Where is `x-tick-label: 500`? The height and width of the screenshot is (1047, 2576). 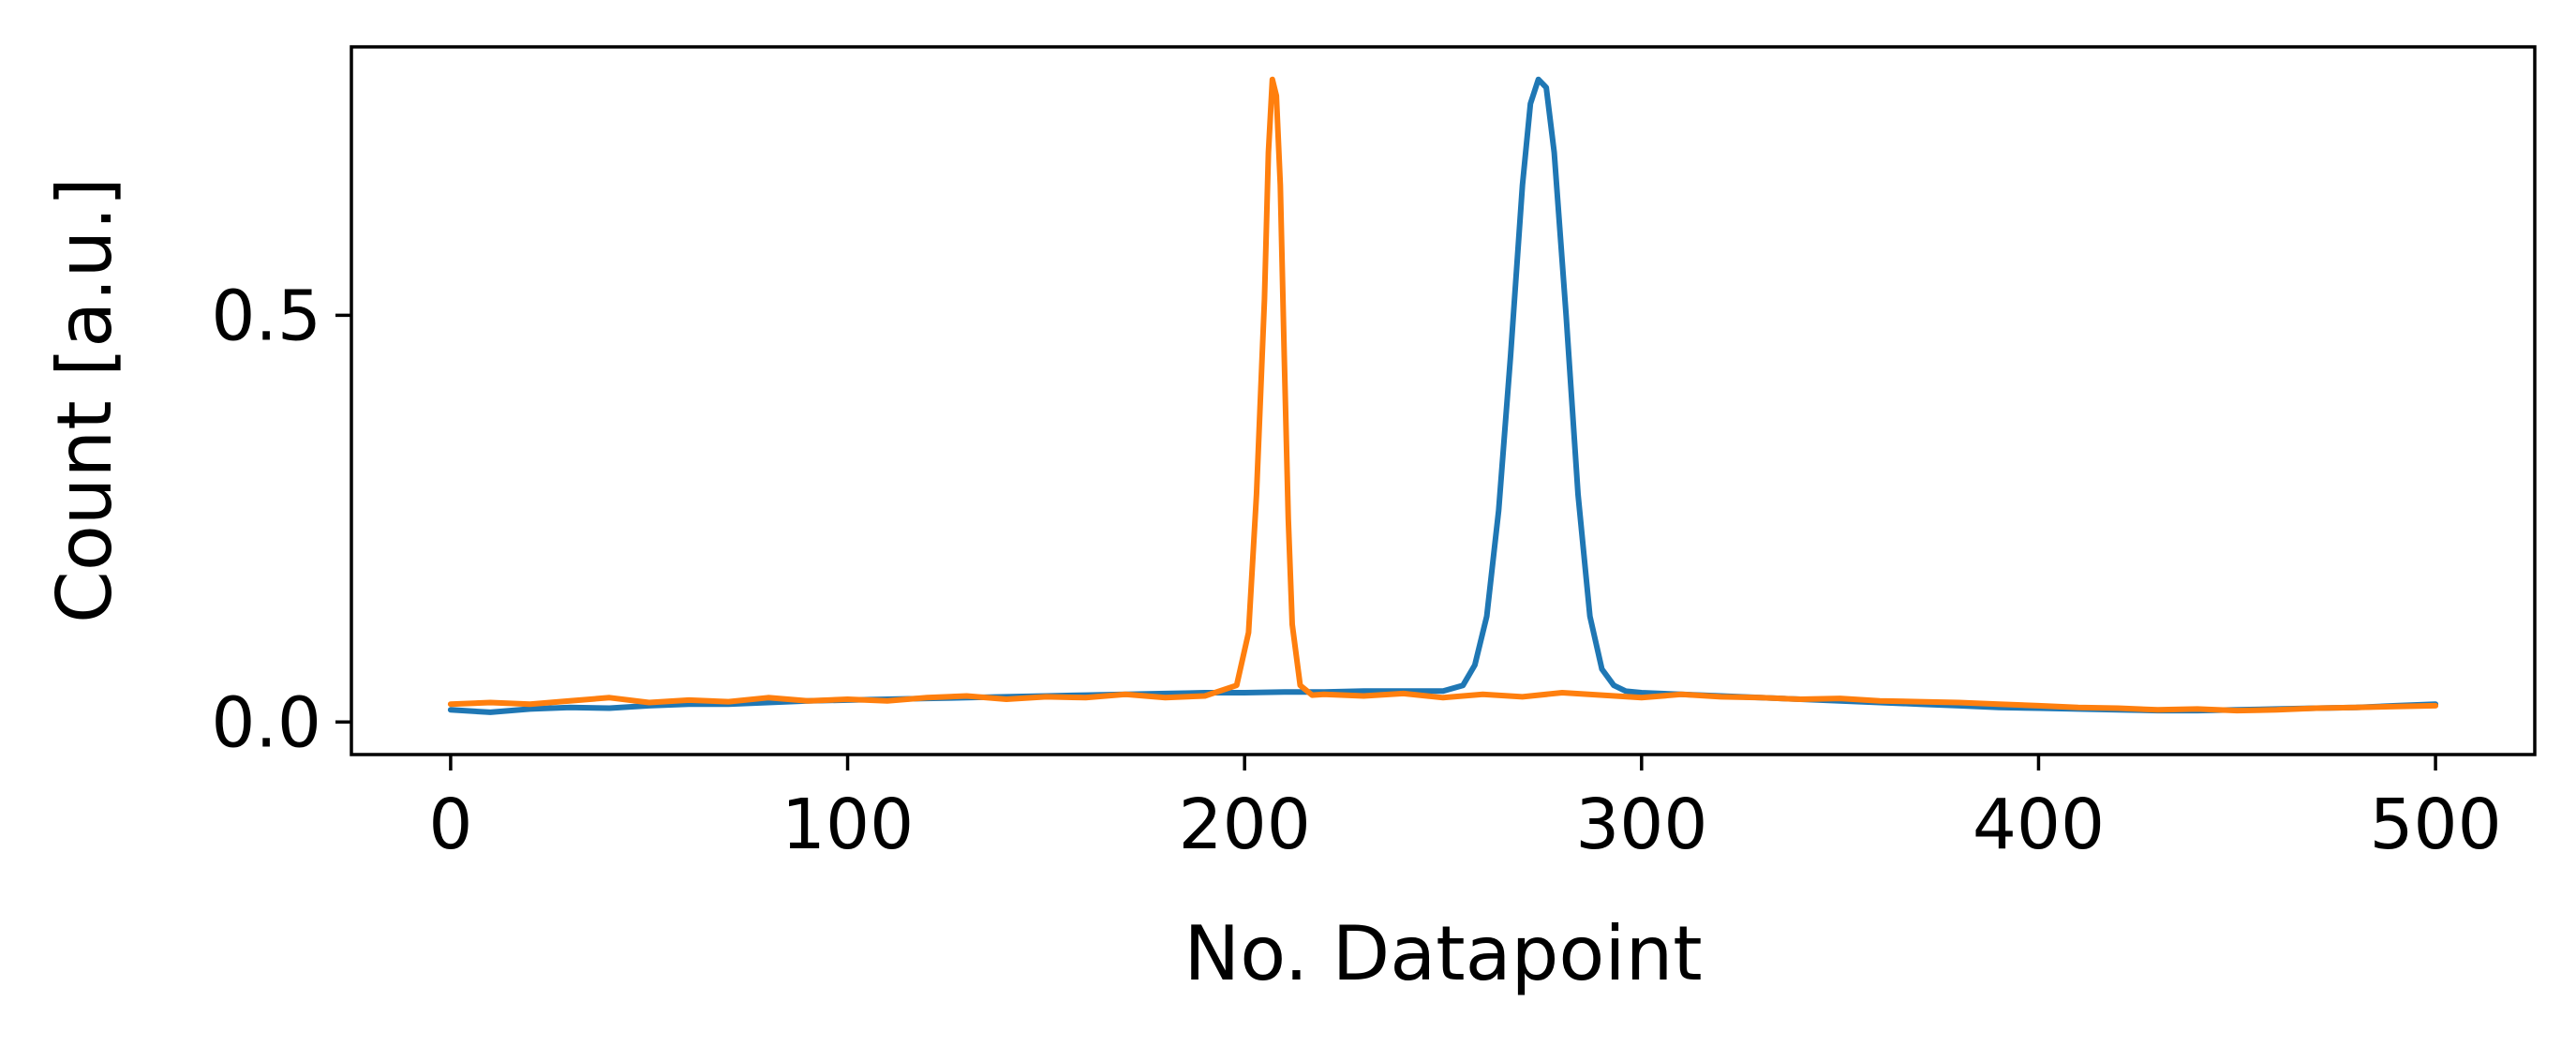
x-tick-label: 500 is located at coordinates (2435, 825).